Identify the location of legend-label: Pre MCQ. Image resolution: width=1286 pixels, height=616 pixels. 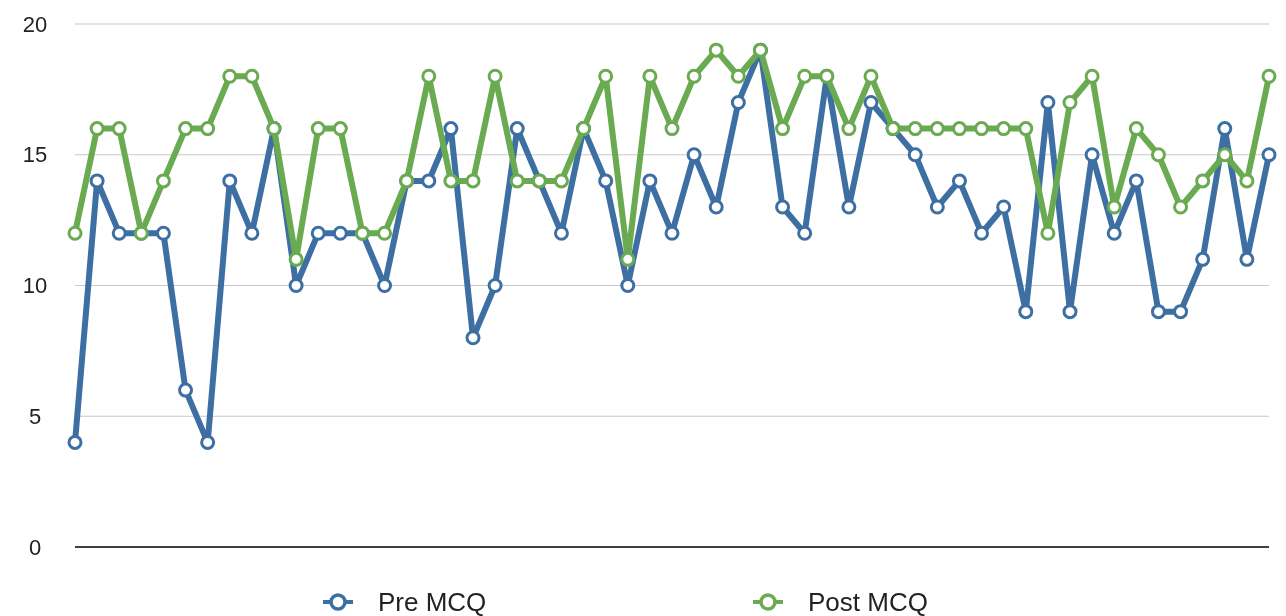
(432, 601).